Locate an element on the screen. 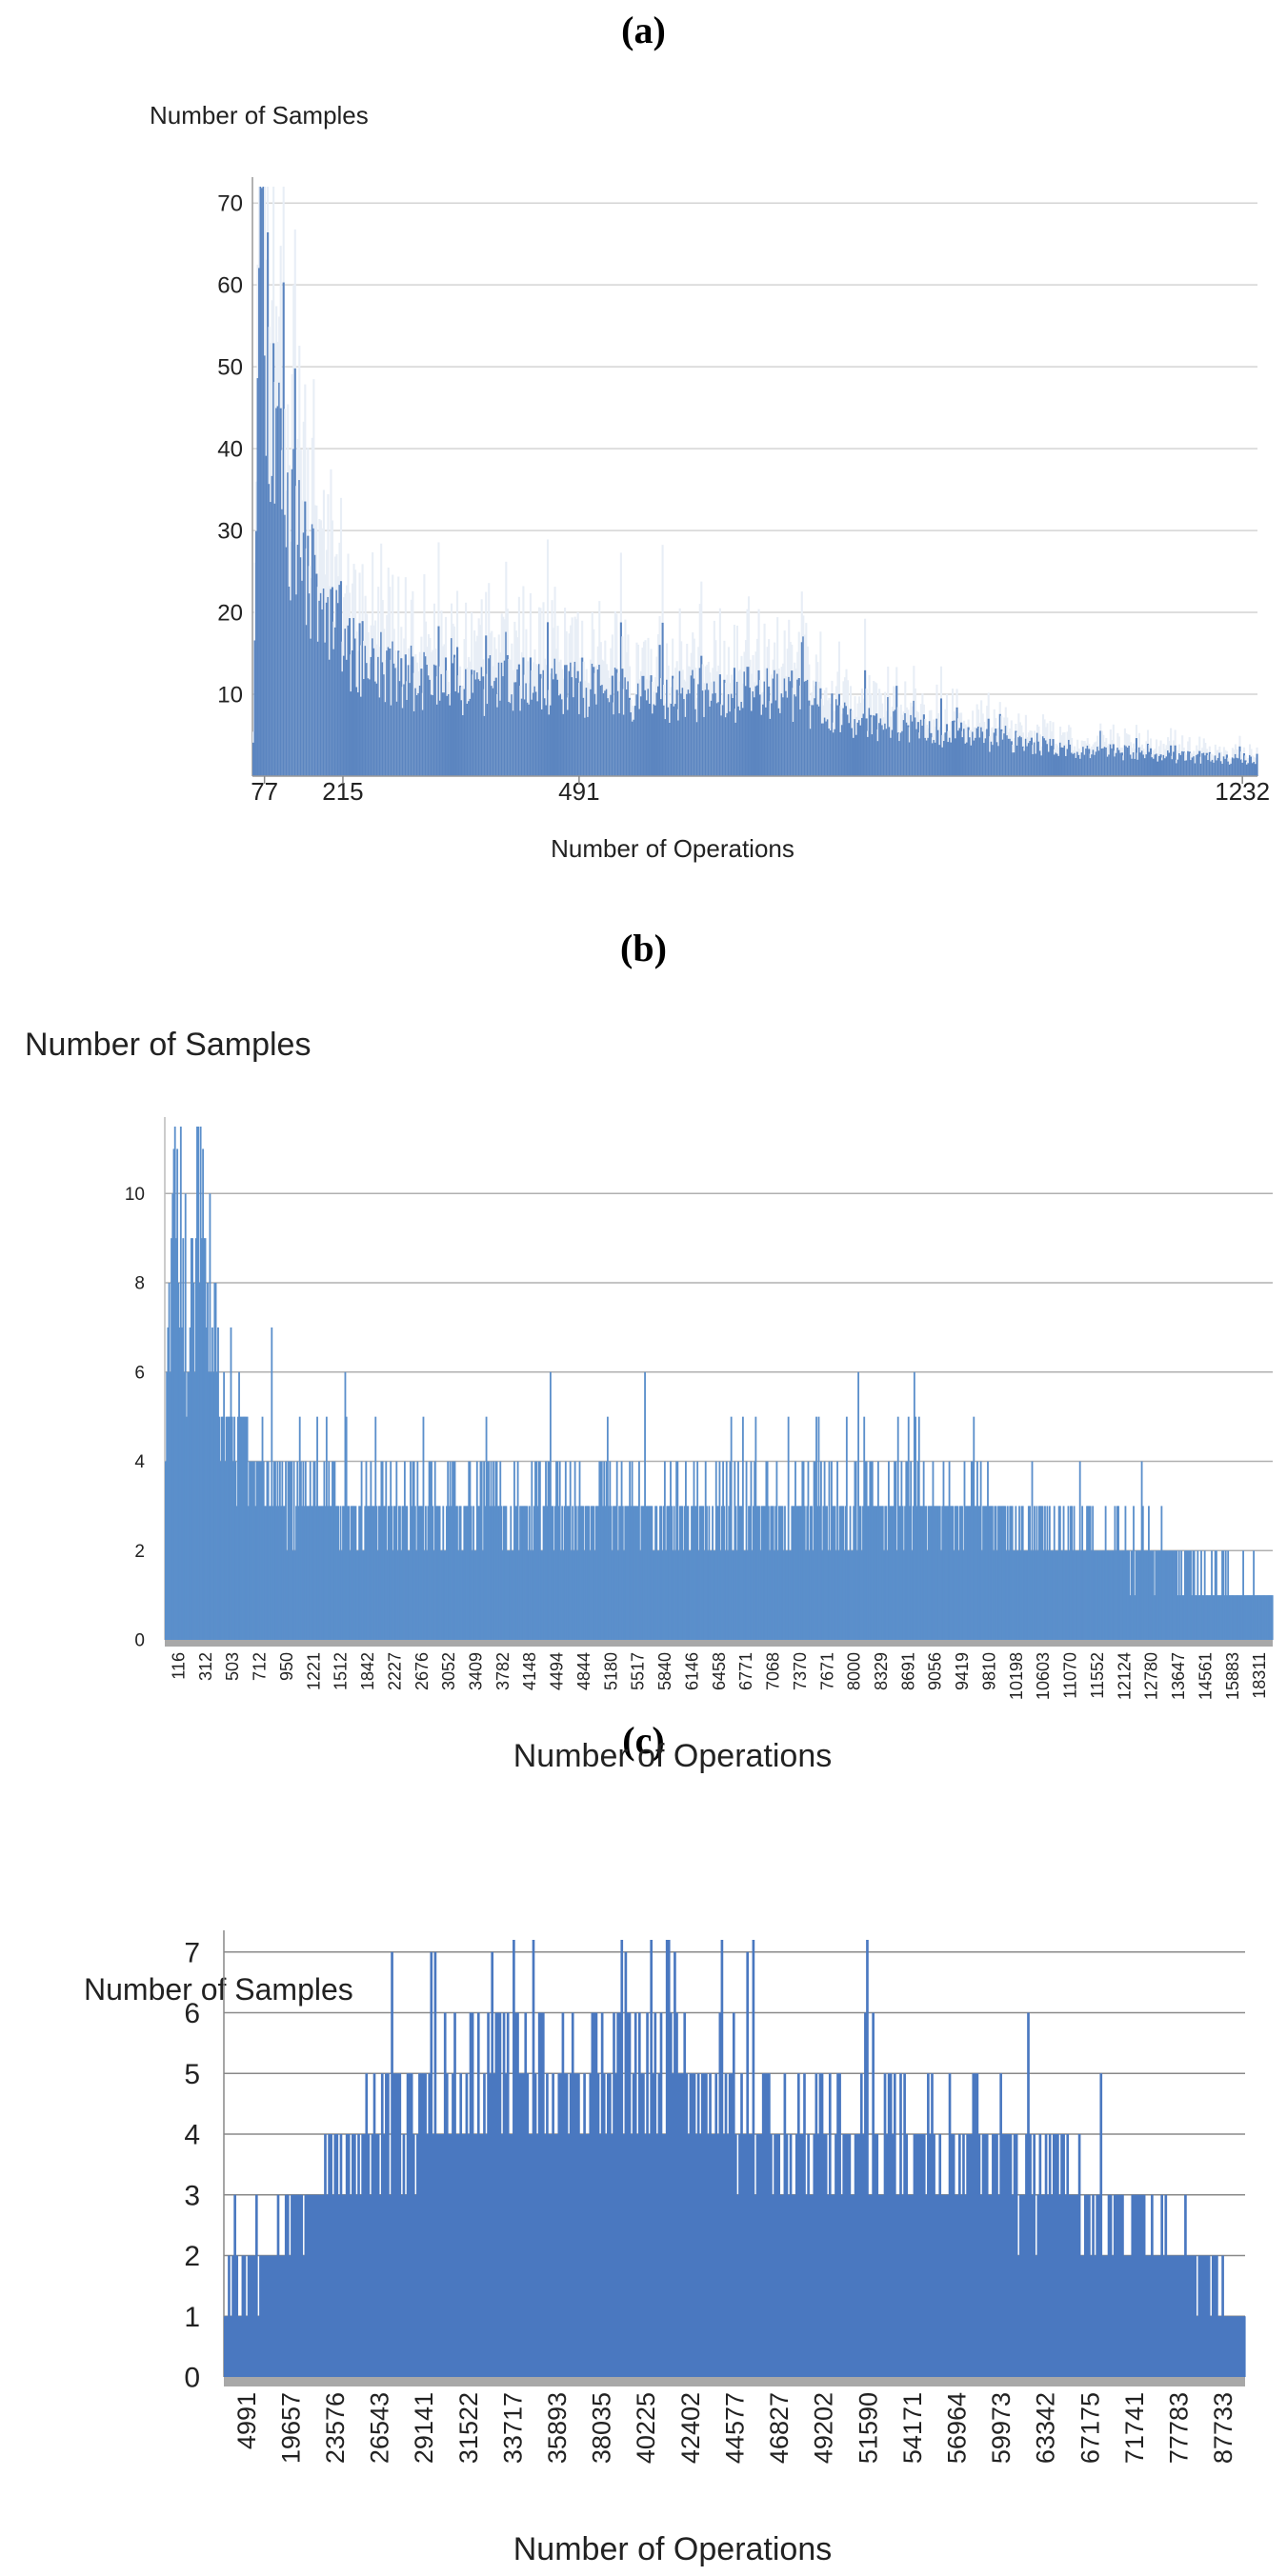  chart-x-tick-label: 8000 is located at coordinates (854, 1671).